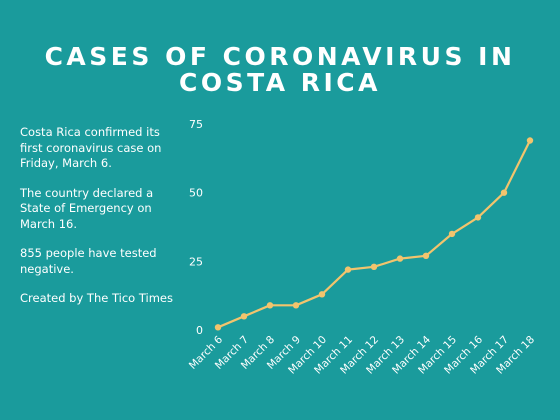 This screenshot has width=560, height=420. Describe the element at coordinates (199, 330) in the screenshot. I see `y-tick-label-0: 0` at that location.